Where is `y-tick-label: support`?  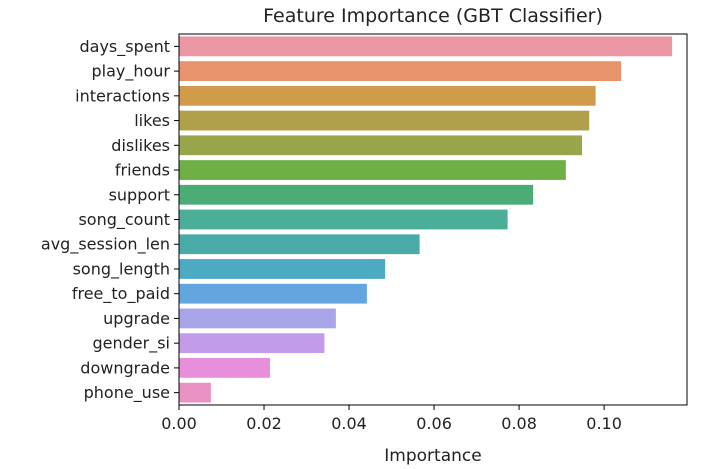
y-tick-label: support is located at coordinates (139, 194).